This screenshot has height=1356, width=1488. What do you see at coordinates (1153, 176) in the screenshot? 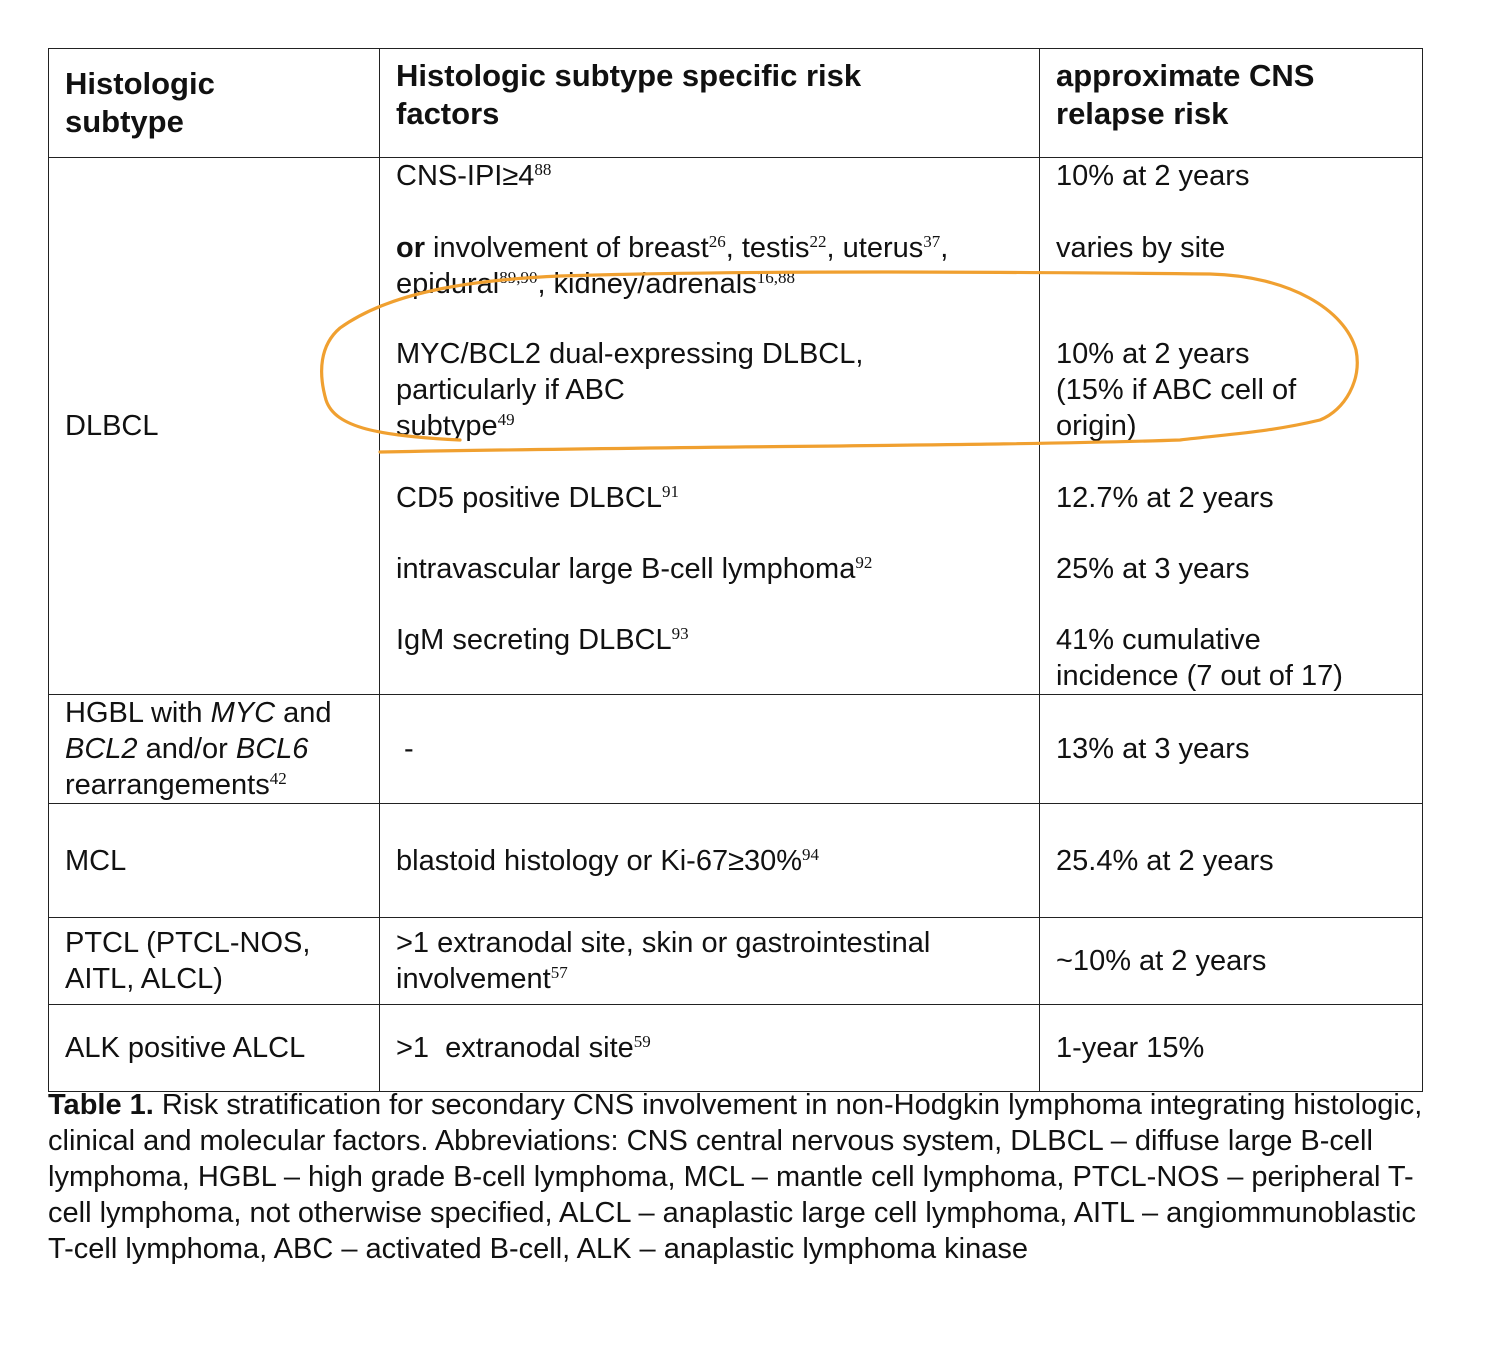
I see `risk-cns-ipi: 10% at 2 years` at bounding box center [1153, 176].